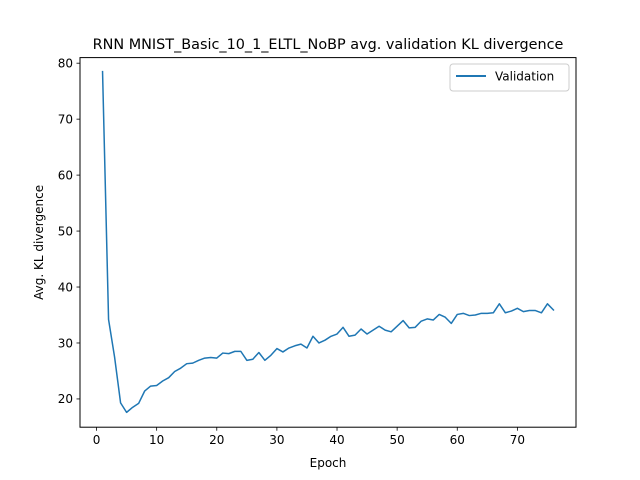  What do you see at coordinates (65, 119) in the screenshot?
I see `y-tick-label: 70` at bounding box center [65, 119].